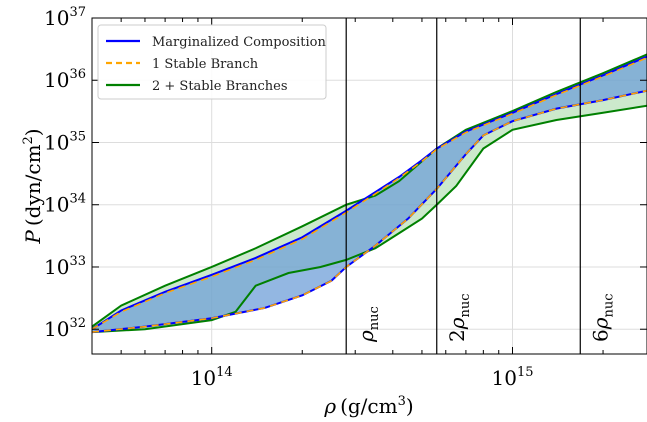  I want to click on marker-label-0: ρnuc, so click(368, 324).